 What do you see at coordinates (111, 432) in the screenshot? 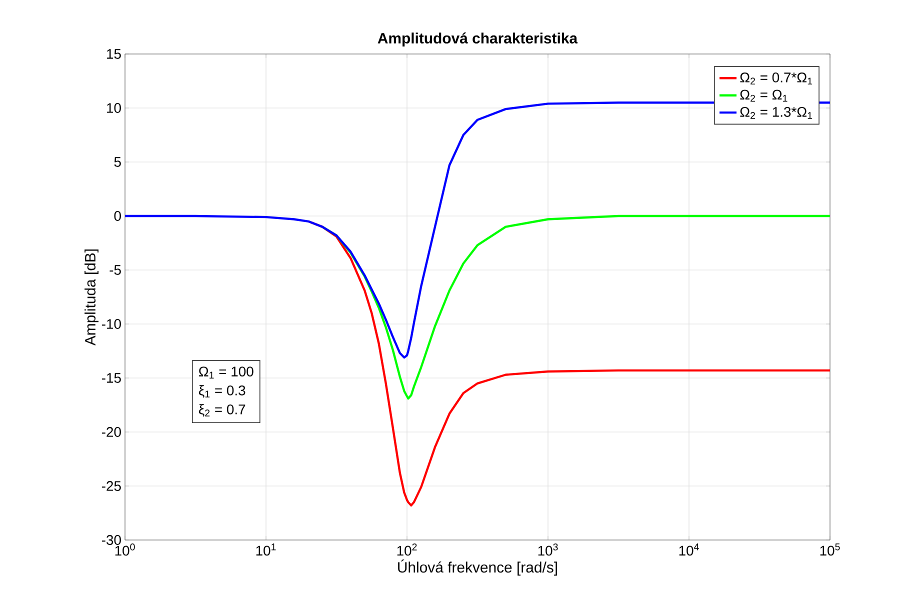
I see `y-tick-label: -20` at bounding box center [111, 432].